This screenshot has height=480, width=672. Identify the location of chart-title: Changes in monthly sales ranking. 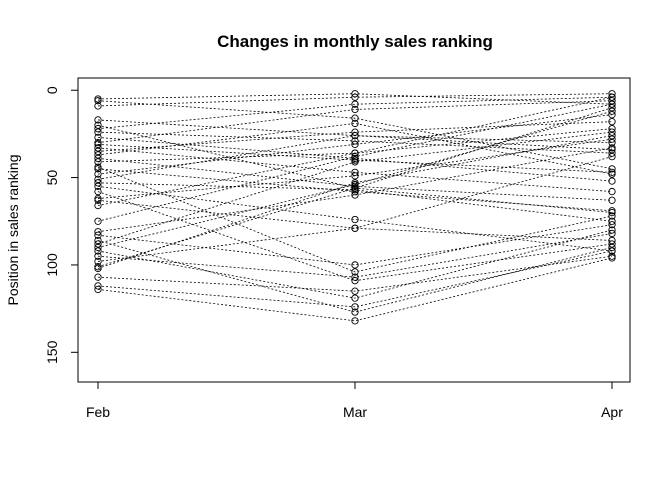
(355, 41).